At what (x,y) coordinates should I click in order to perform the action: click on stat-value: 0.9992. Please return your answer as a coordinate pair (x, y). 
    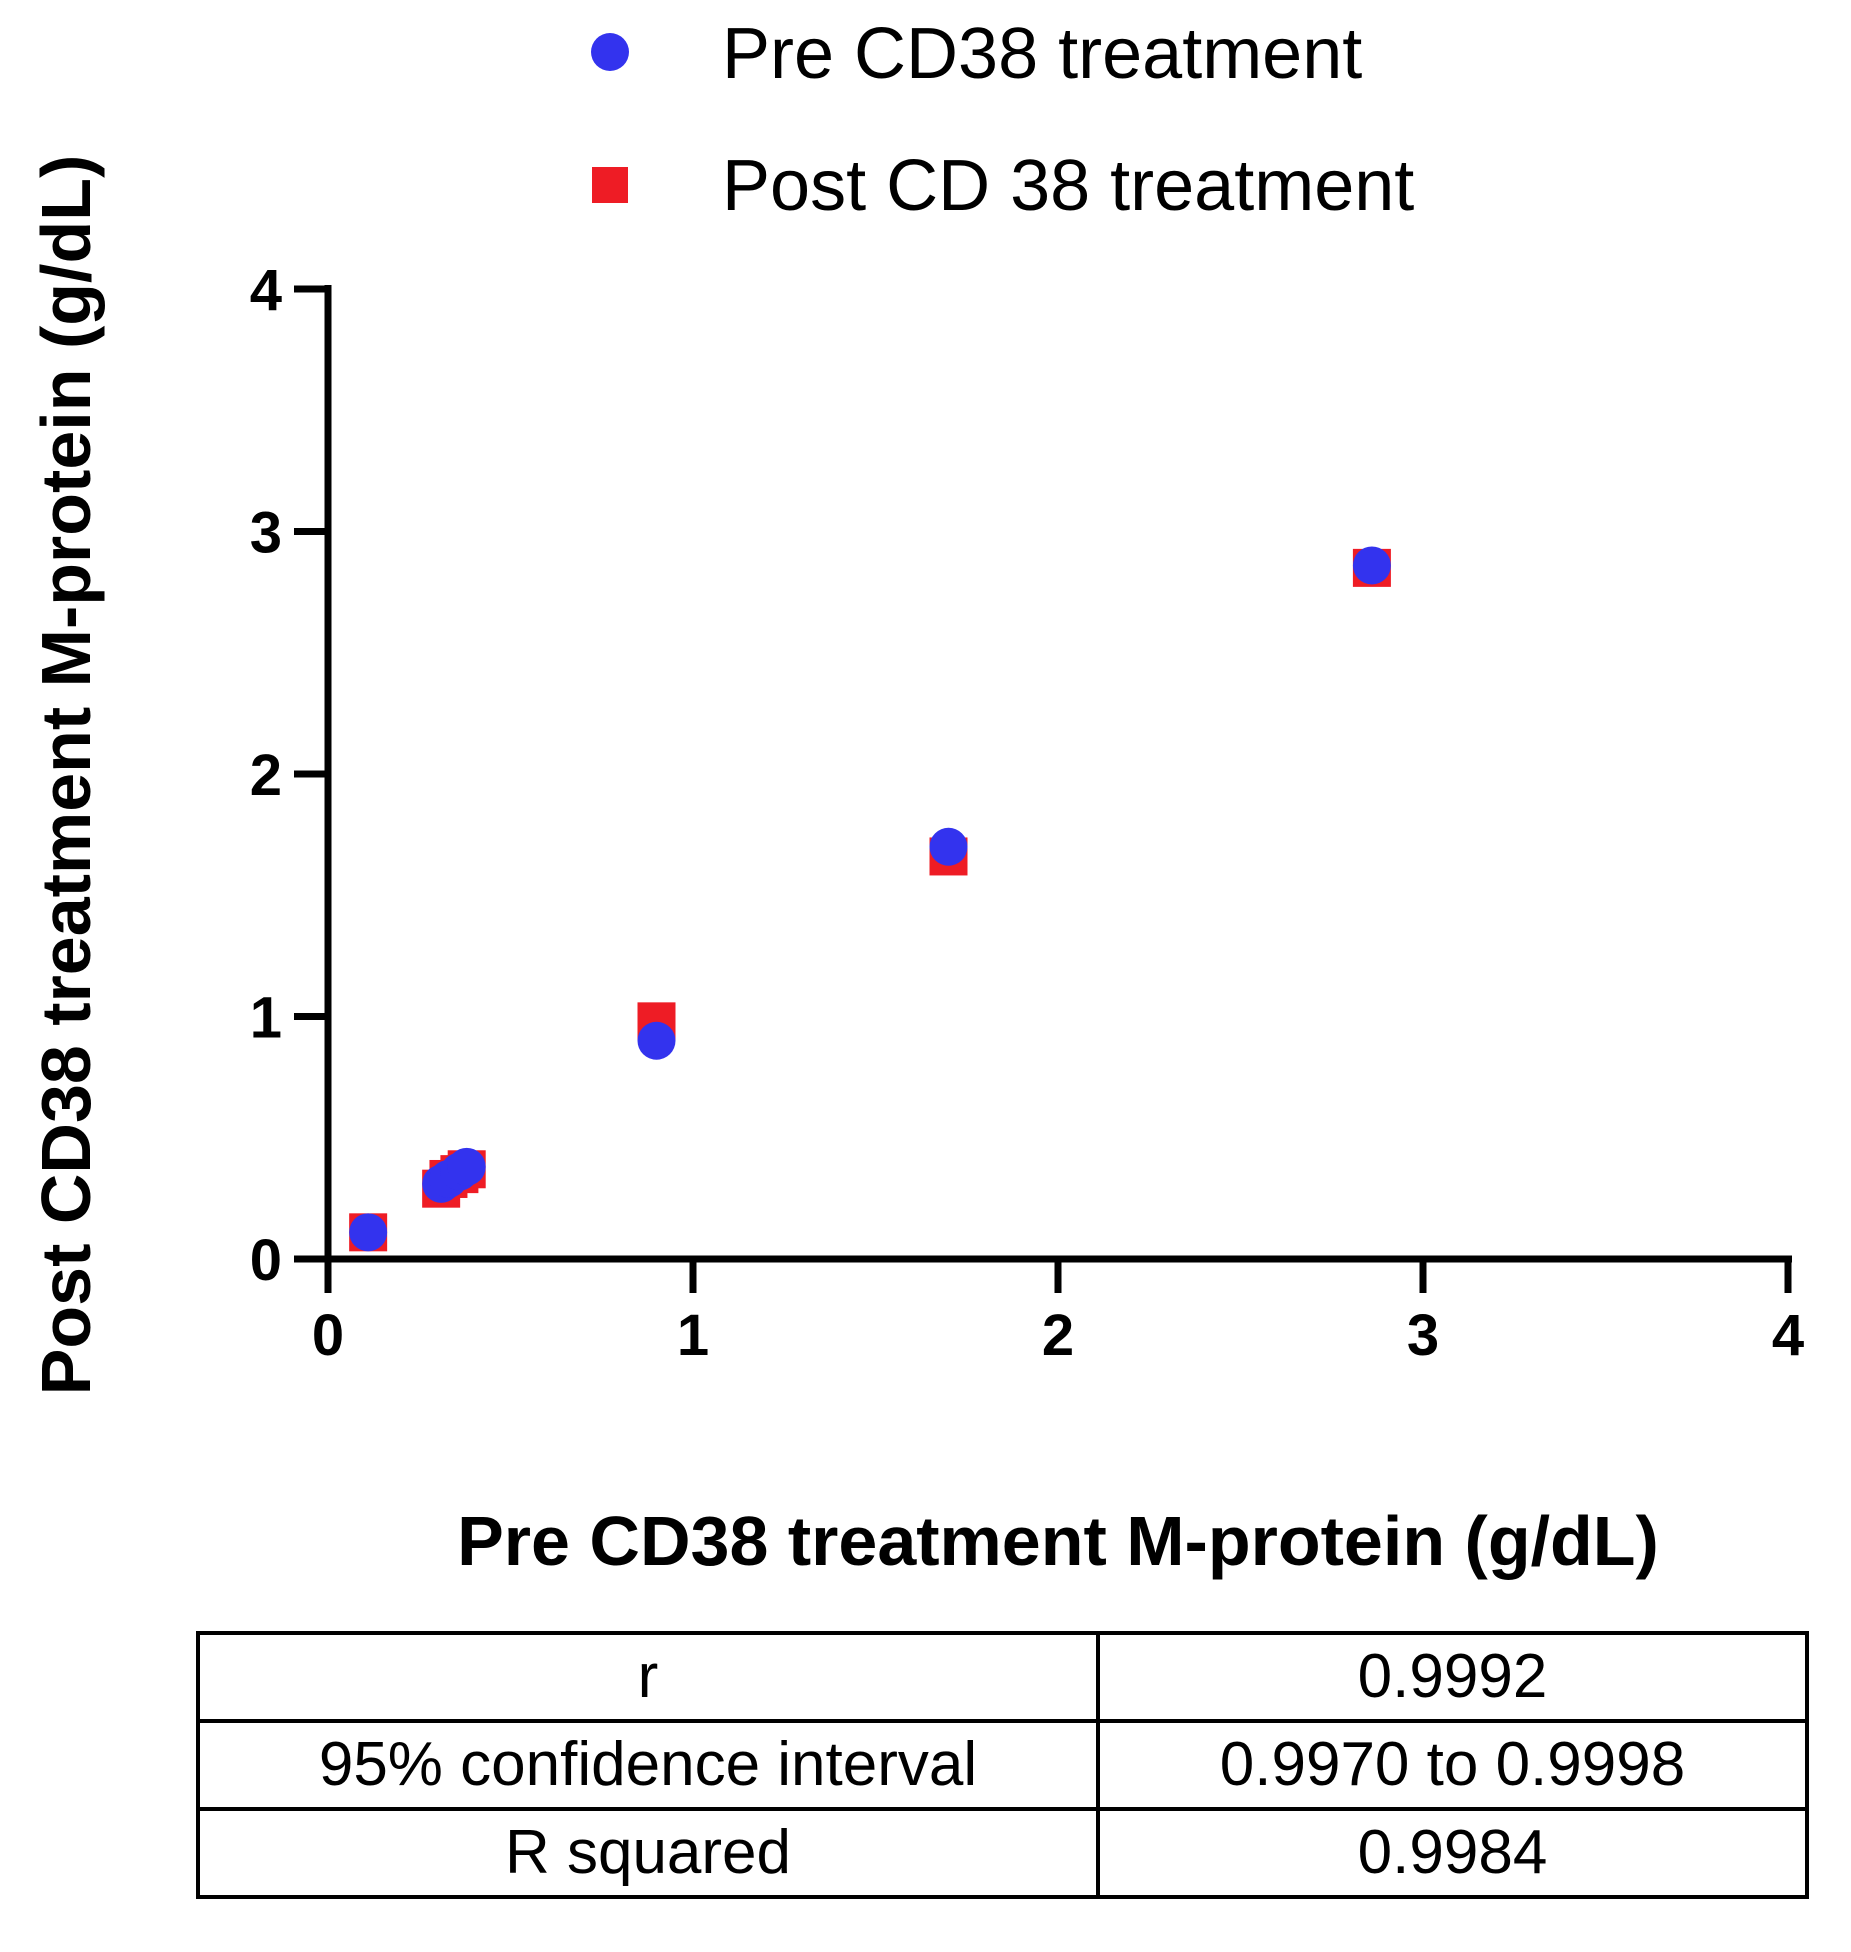
    Looking at the image, I should click on (1452, 1677).